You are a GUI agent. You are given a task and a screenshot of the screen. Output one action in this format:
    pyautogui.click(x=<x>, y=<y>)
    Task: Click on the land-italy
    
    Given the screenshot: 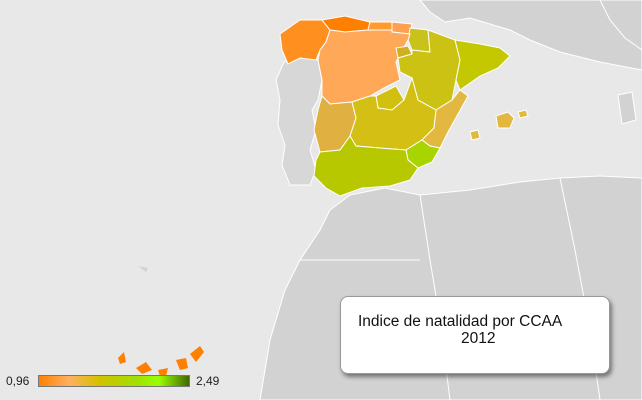 What is the action you would take?
    pyautogui.click(x=620, y=25)
    